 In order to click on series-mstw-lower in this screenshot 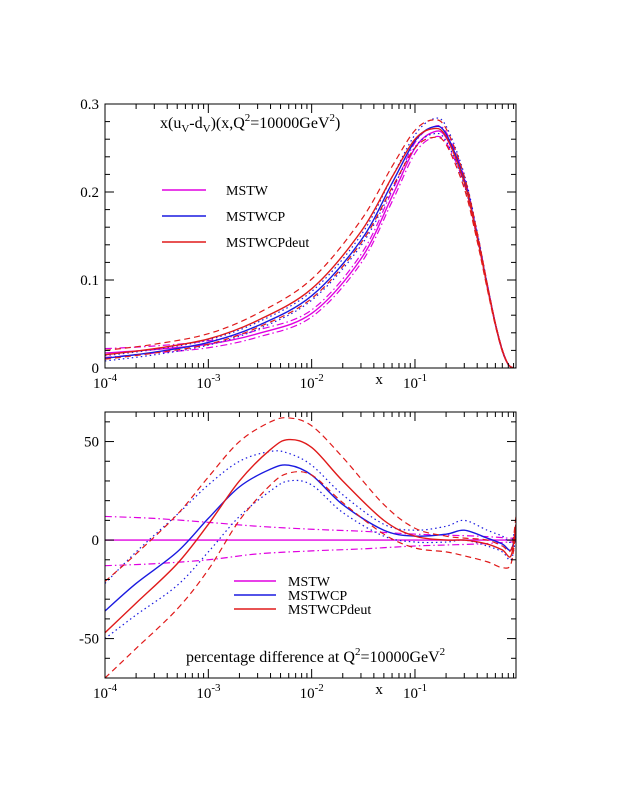, I will do `click(310, 554)`.